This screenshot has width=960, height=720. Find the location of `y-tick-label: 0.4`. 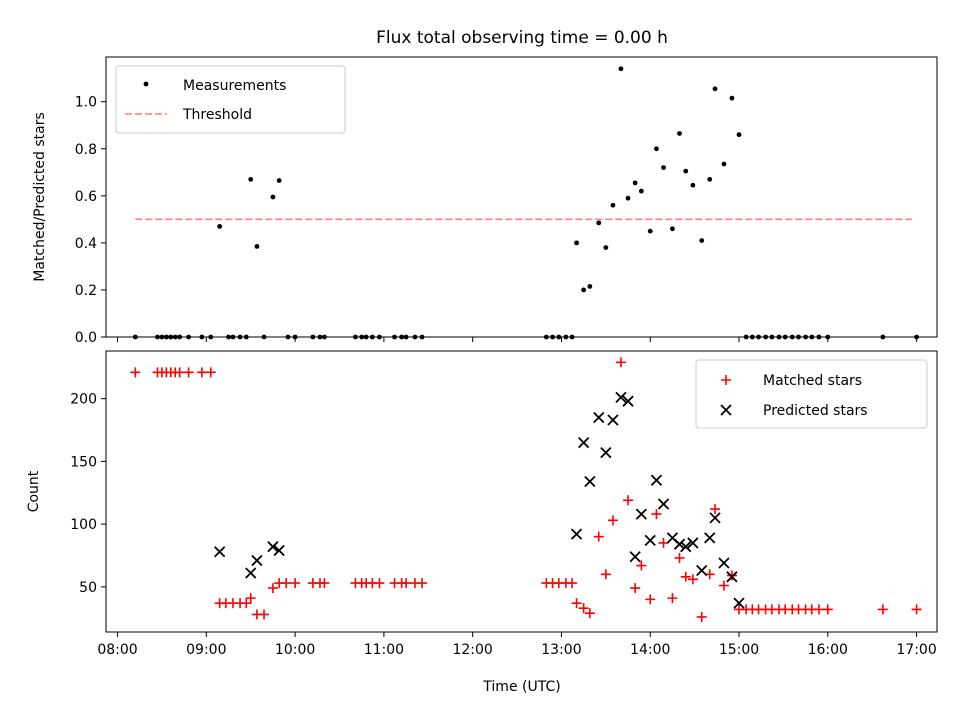

y-tick-label: 0.4 is located at coordinates (86, 244).